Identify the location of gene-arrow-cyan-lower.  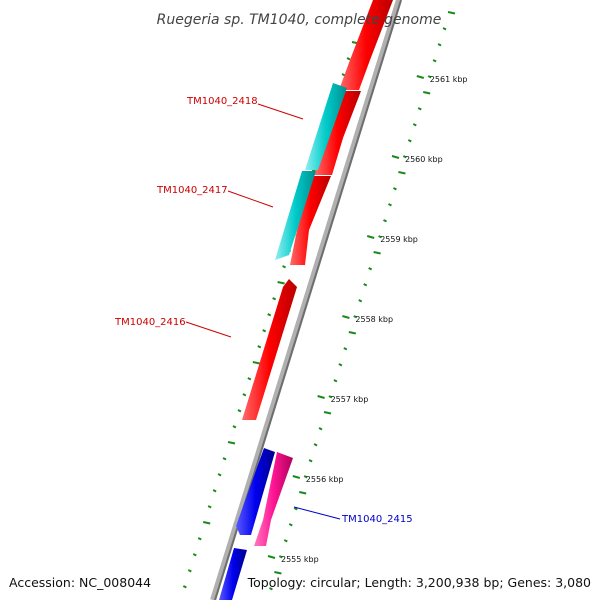
(295, 215).